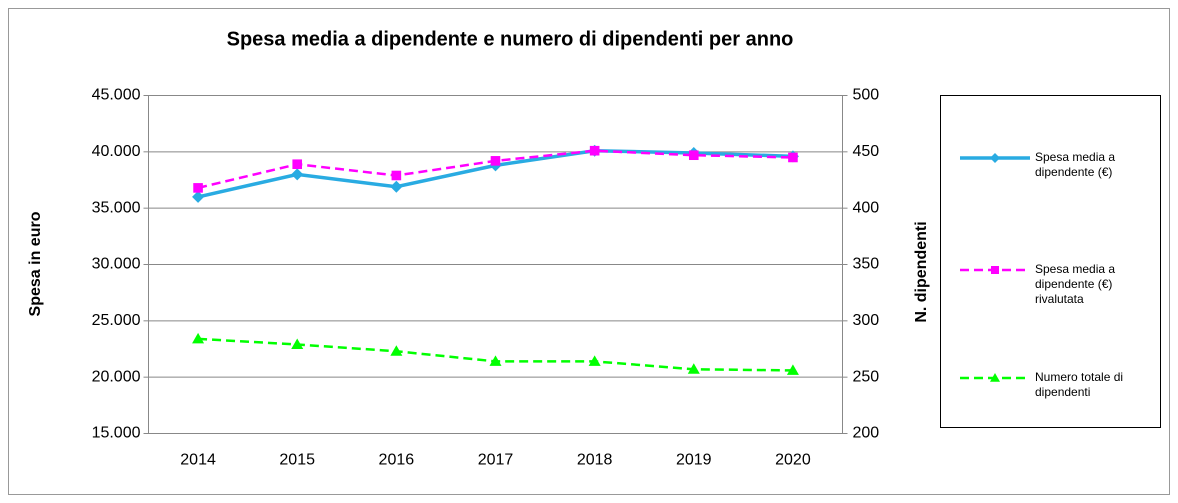 Image resolution: width=1178 pixels, height=503 pixels. Describe the element at coordinates (921, 271) in the screenshot. I see `y2-axis-label: N. dipendenti` at that location.